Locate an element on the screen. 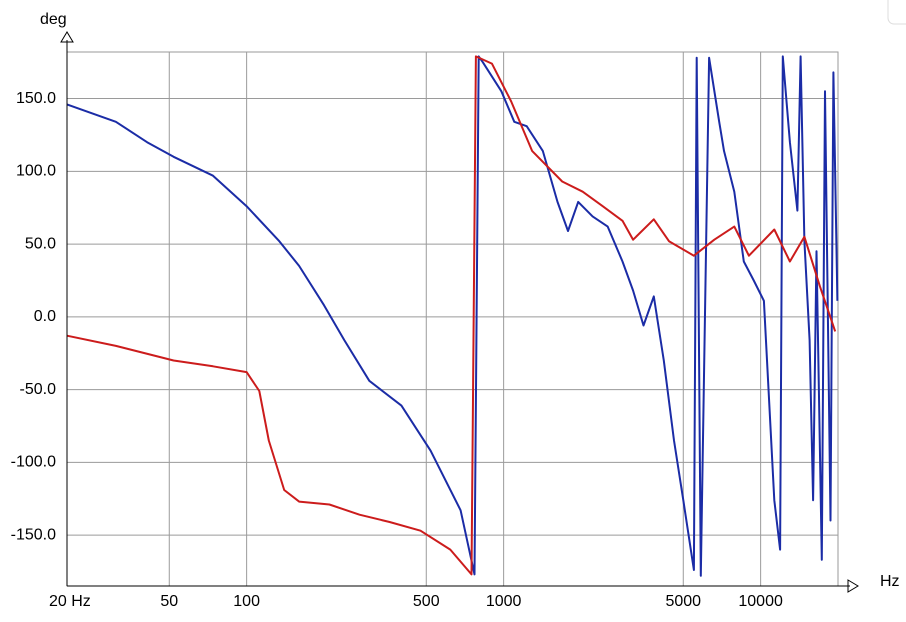 This screenshot has height=622, width=906. x-tick-label: 100 is located at coordinates (246, 601).